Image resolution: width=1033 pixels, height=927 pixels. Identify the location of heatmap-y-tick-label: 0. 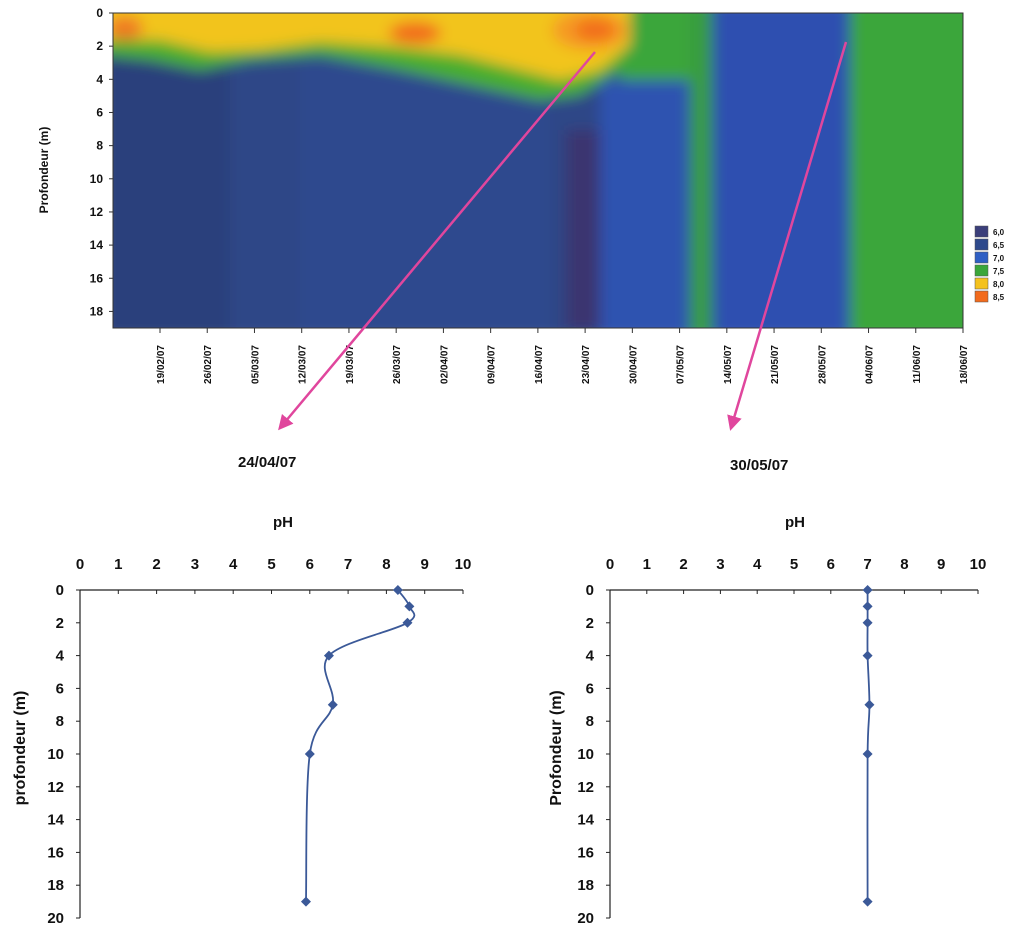
(99, 13).